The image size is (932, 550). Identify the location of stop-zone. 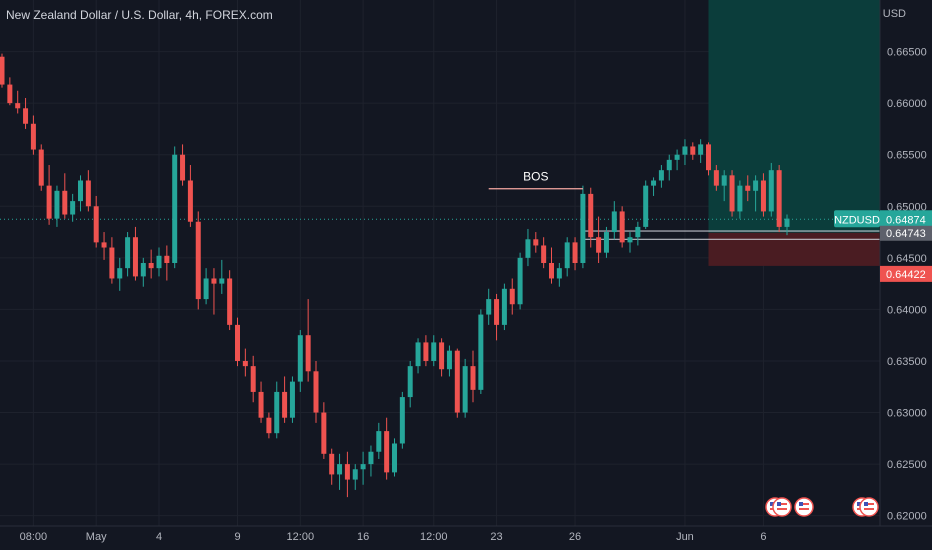
(794, 249).